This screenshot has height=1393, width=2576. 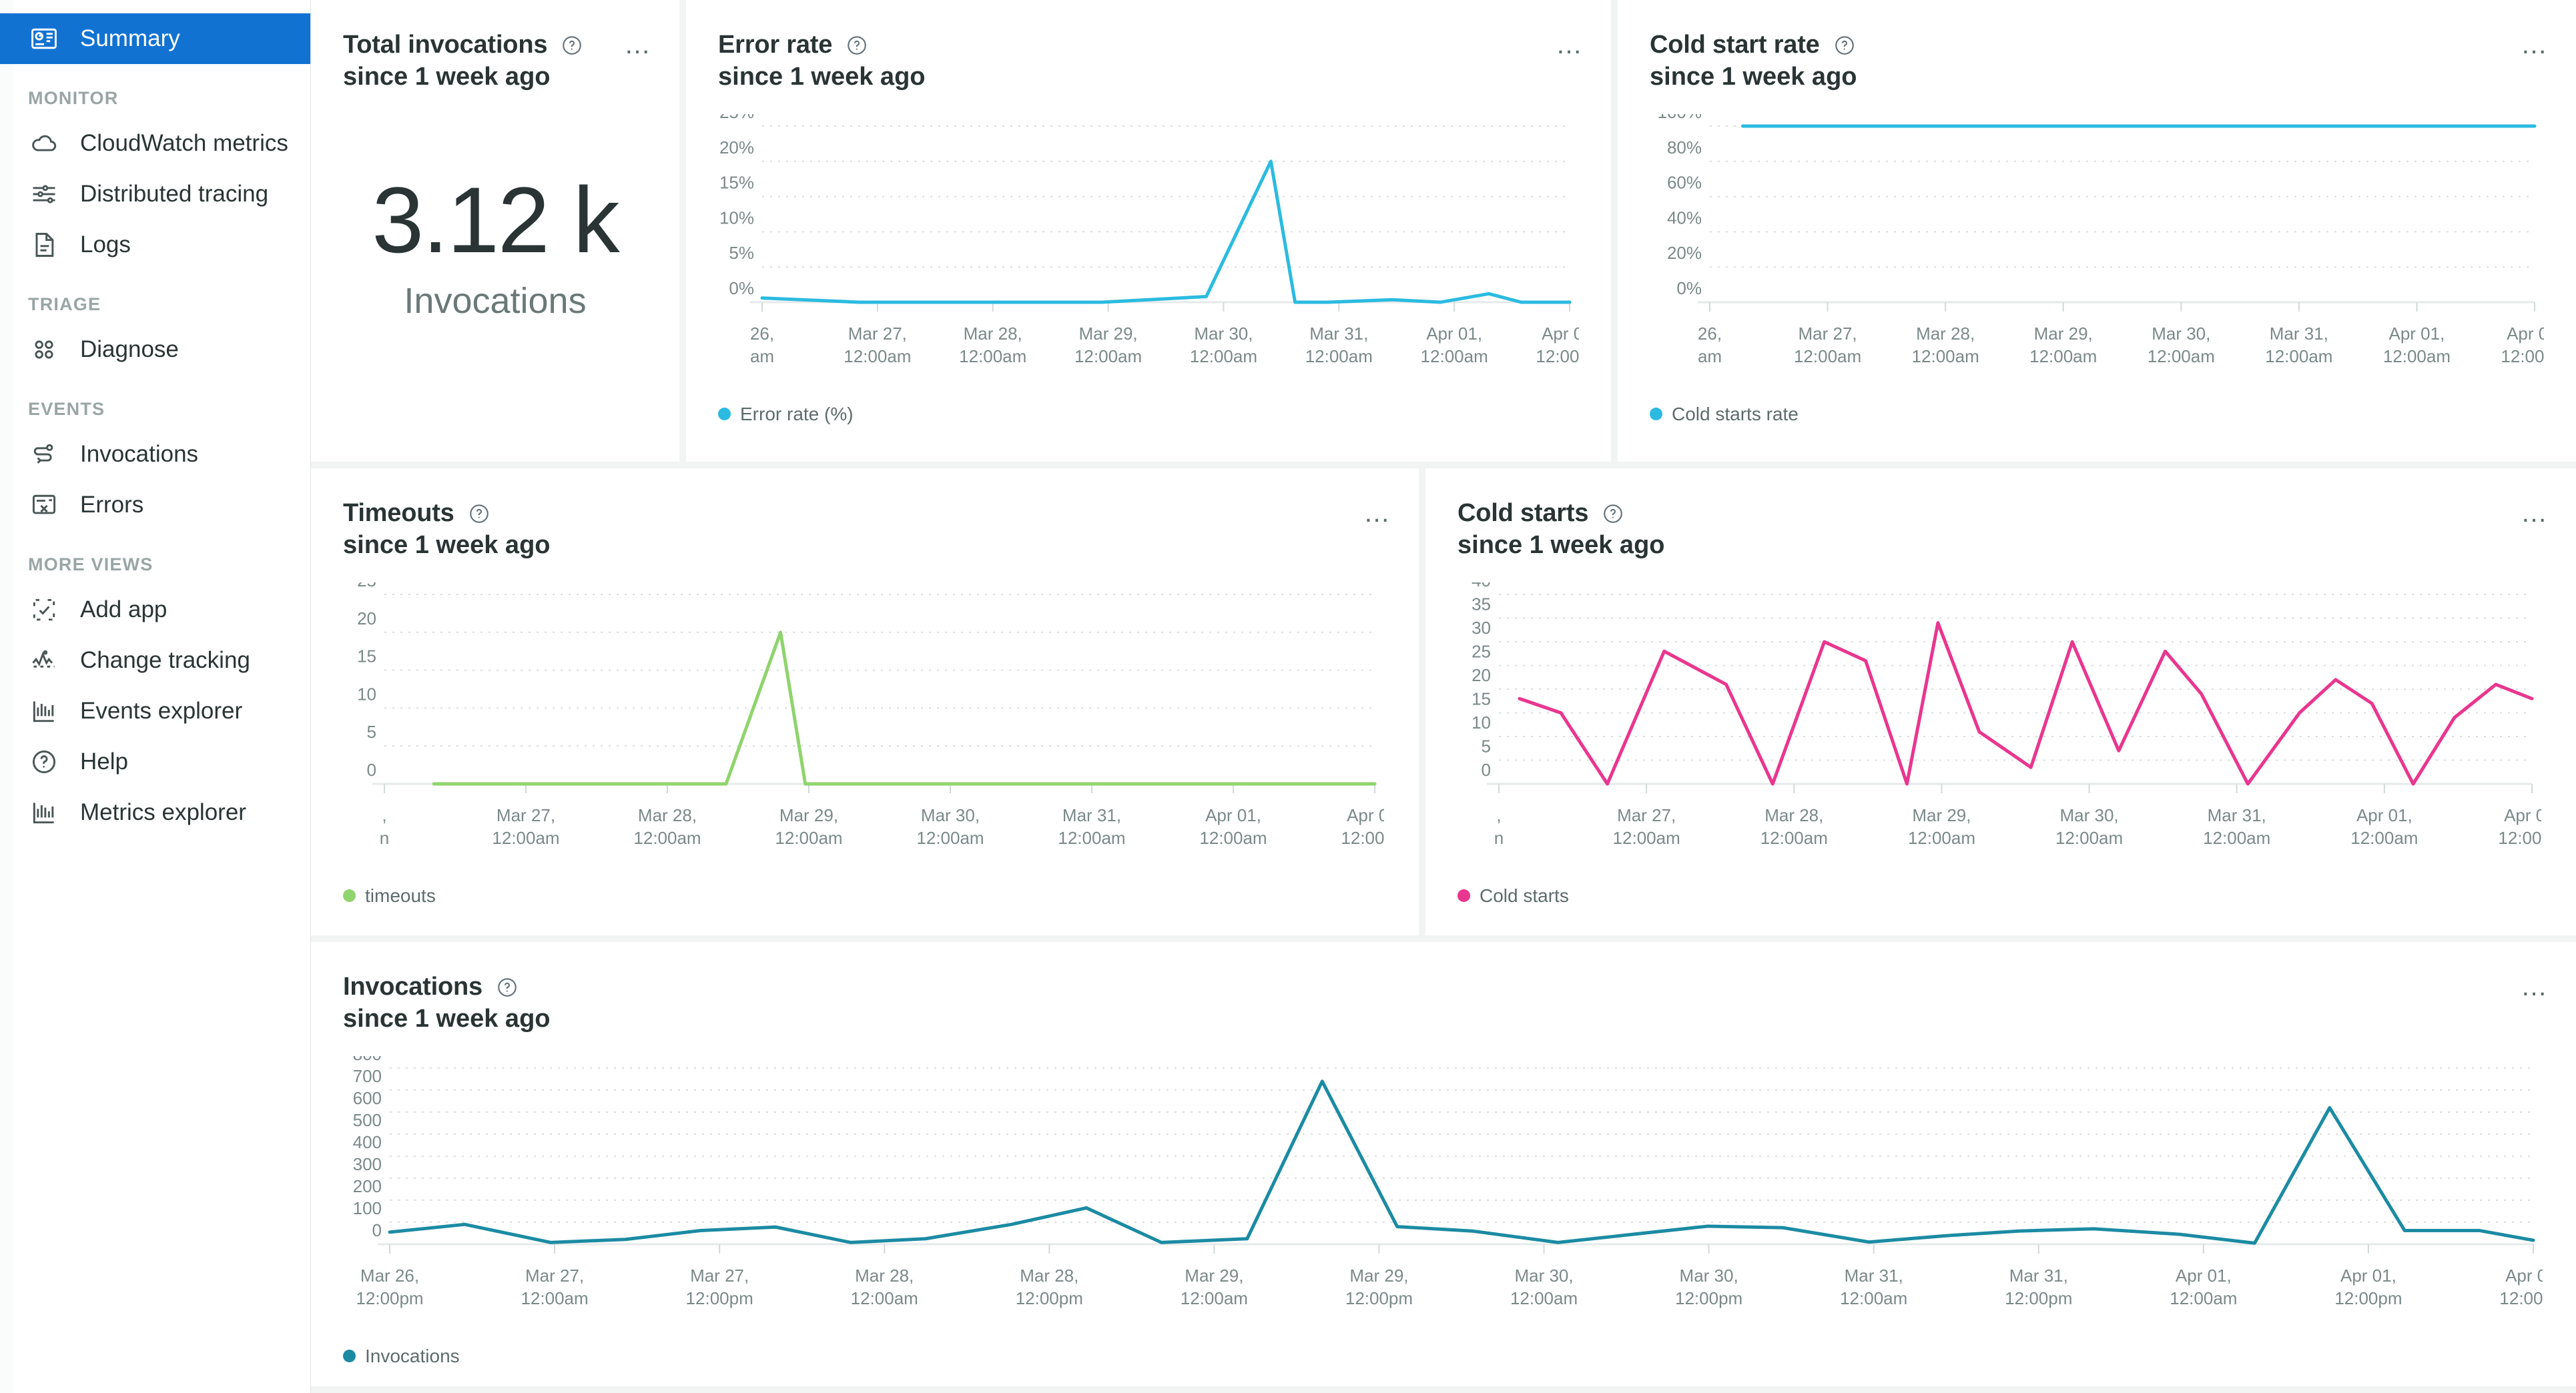 I want to click on sidebar-item-diagnose: Diagnose, so click(x=155, y=349).